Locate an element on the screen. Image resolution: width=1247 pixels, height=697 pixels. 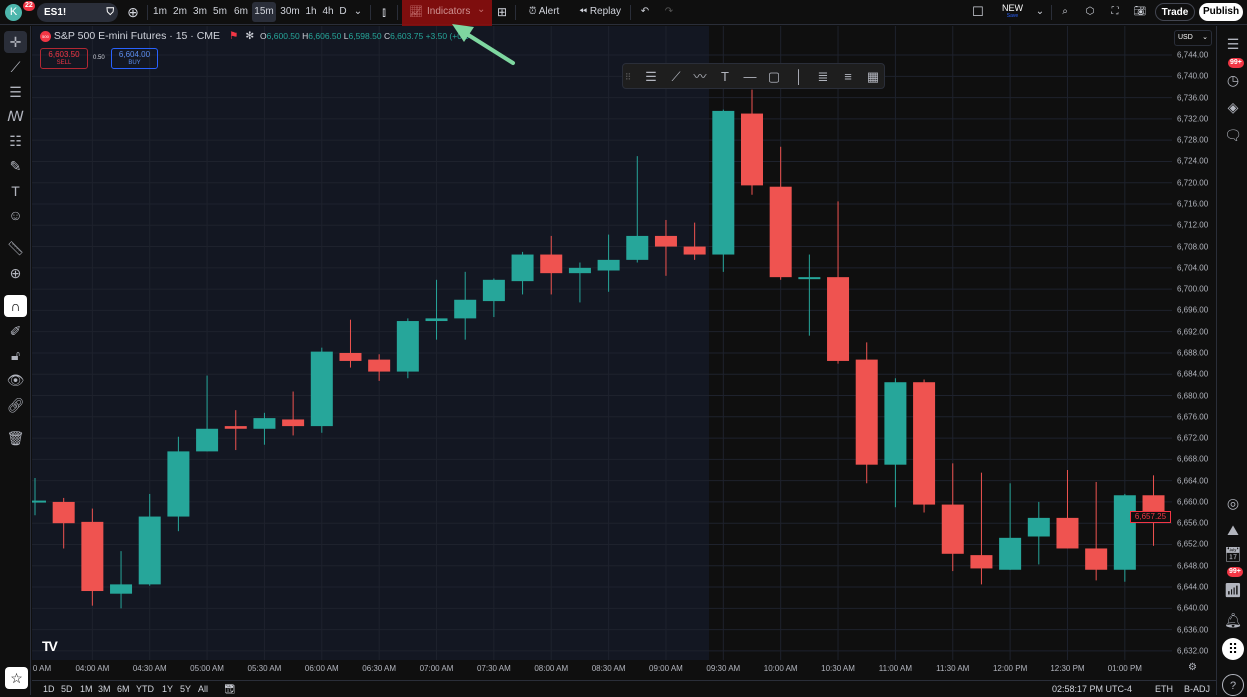
candle-08:15 is located at coordinates (579, 282).